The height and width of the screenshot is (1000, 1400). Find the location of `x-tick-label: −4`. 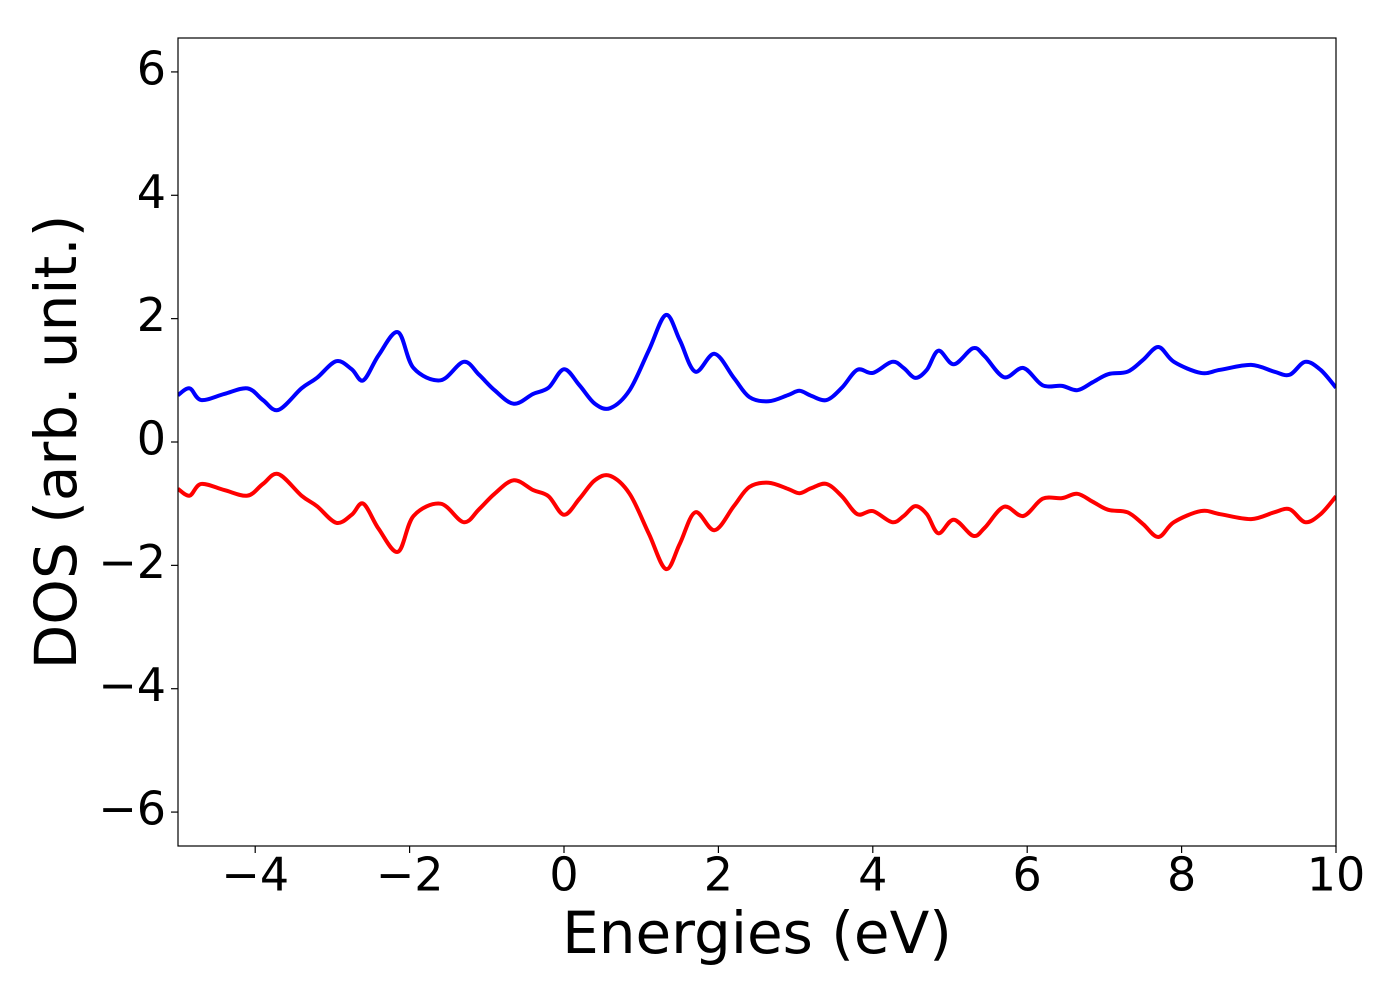

x-tick-label: −4 is located at coordinates (255, 875).